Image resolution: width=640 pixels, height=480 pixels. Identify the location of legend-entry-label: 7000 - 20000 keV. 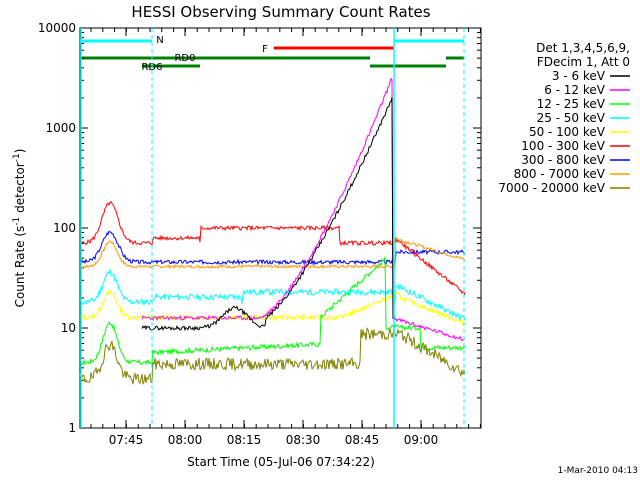
(551, 188).